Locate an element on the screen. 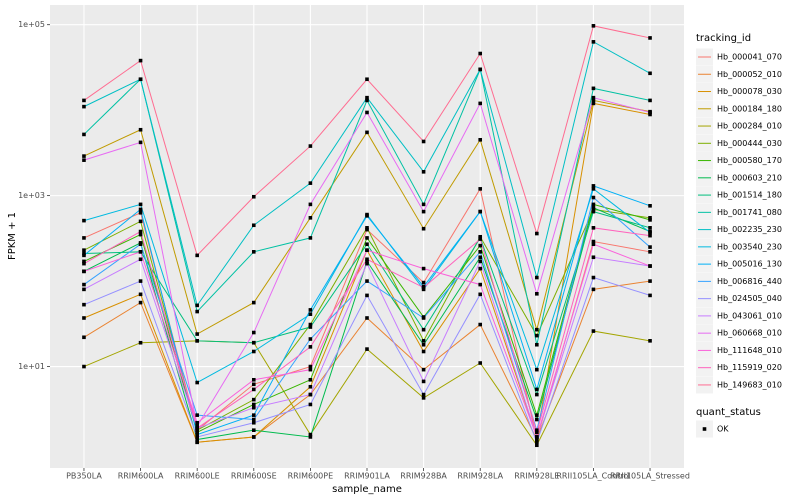 This screenshot has width=800, height=500. point-legend-title: quant_status is located at coordinates (728, 412).